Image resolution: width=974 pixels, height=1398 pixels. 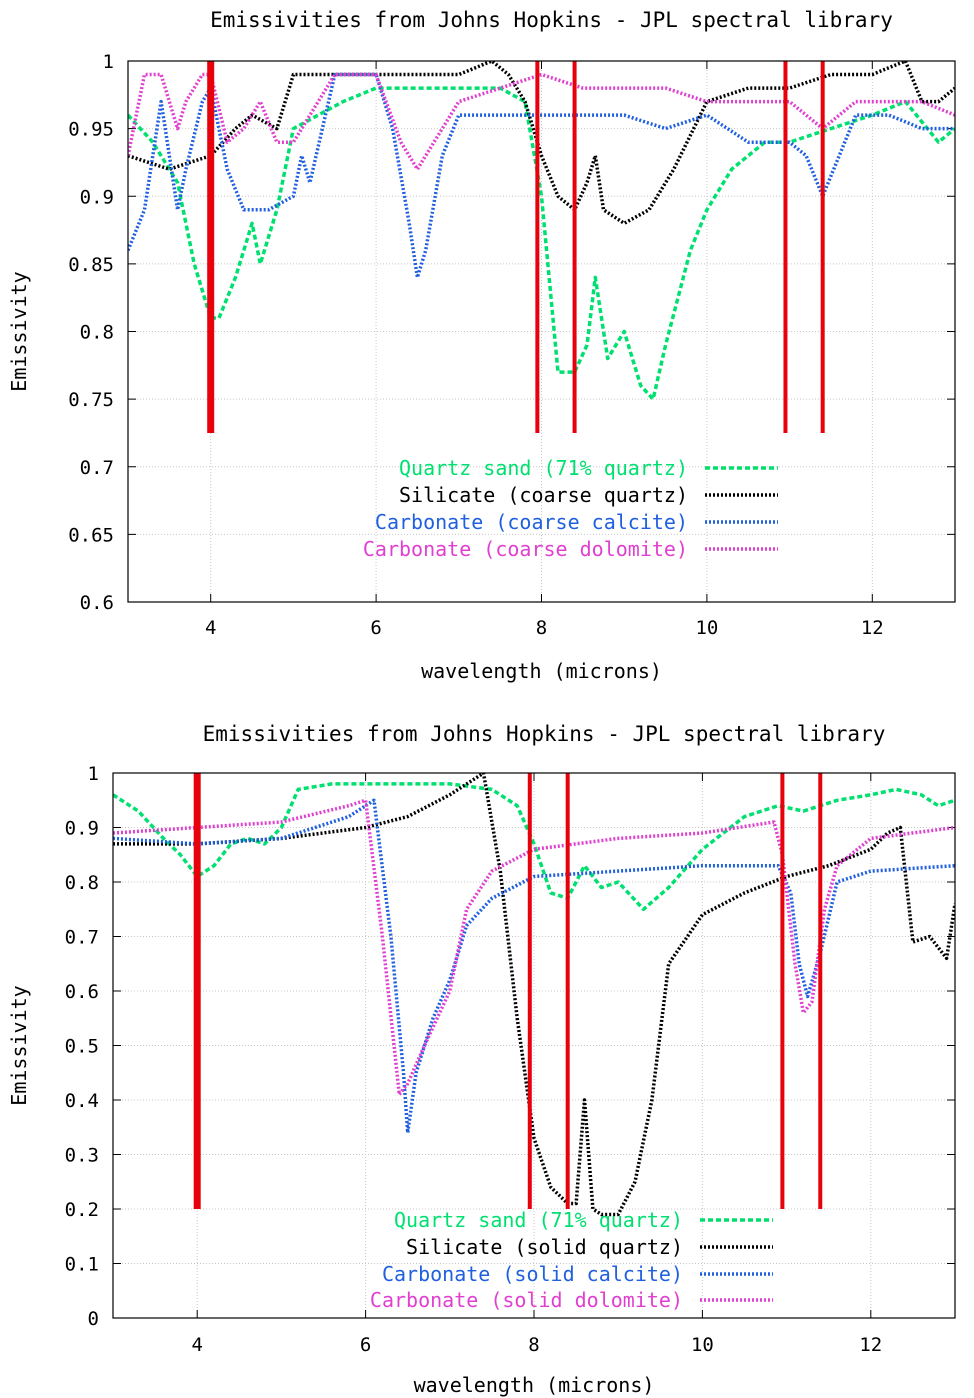 What do you see at coordinates (82, 1265) in the screenshot?
I see `y-tick-label: 0.1` at bounding box center [82, 1265].